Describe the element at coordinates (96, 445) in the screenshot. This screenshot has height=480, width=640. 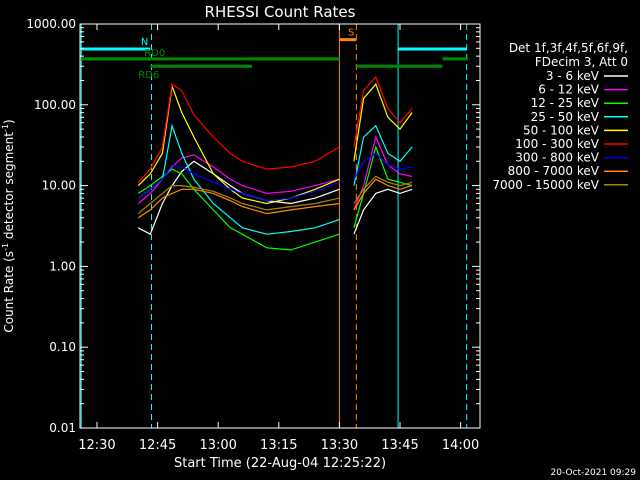
I see `x-tick-label-0: 12:30` at that location.